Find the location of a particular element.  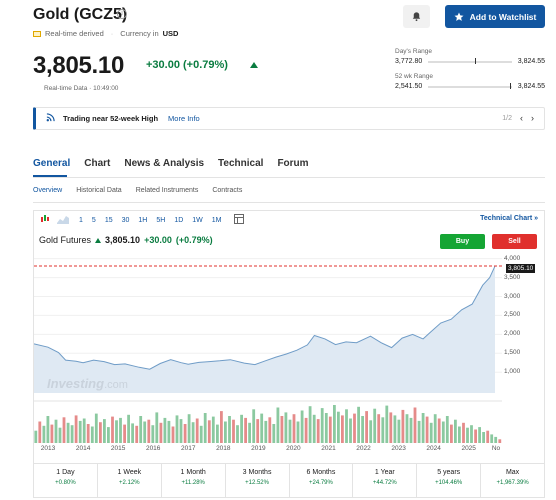

x-tick-label: 2023 is located at coordinates (398, 448).